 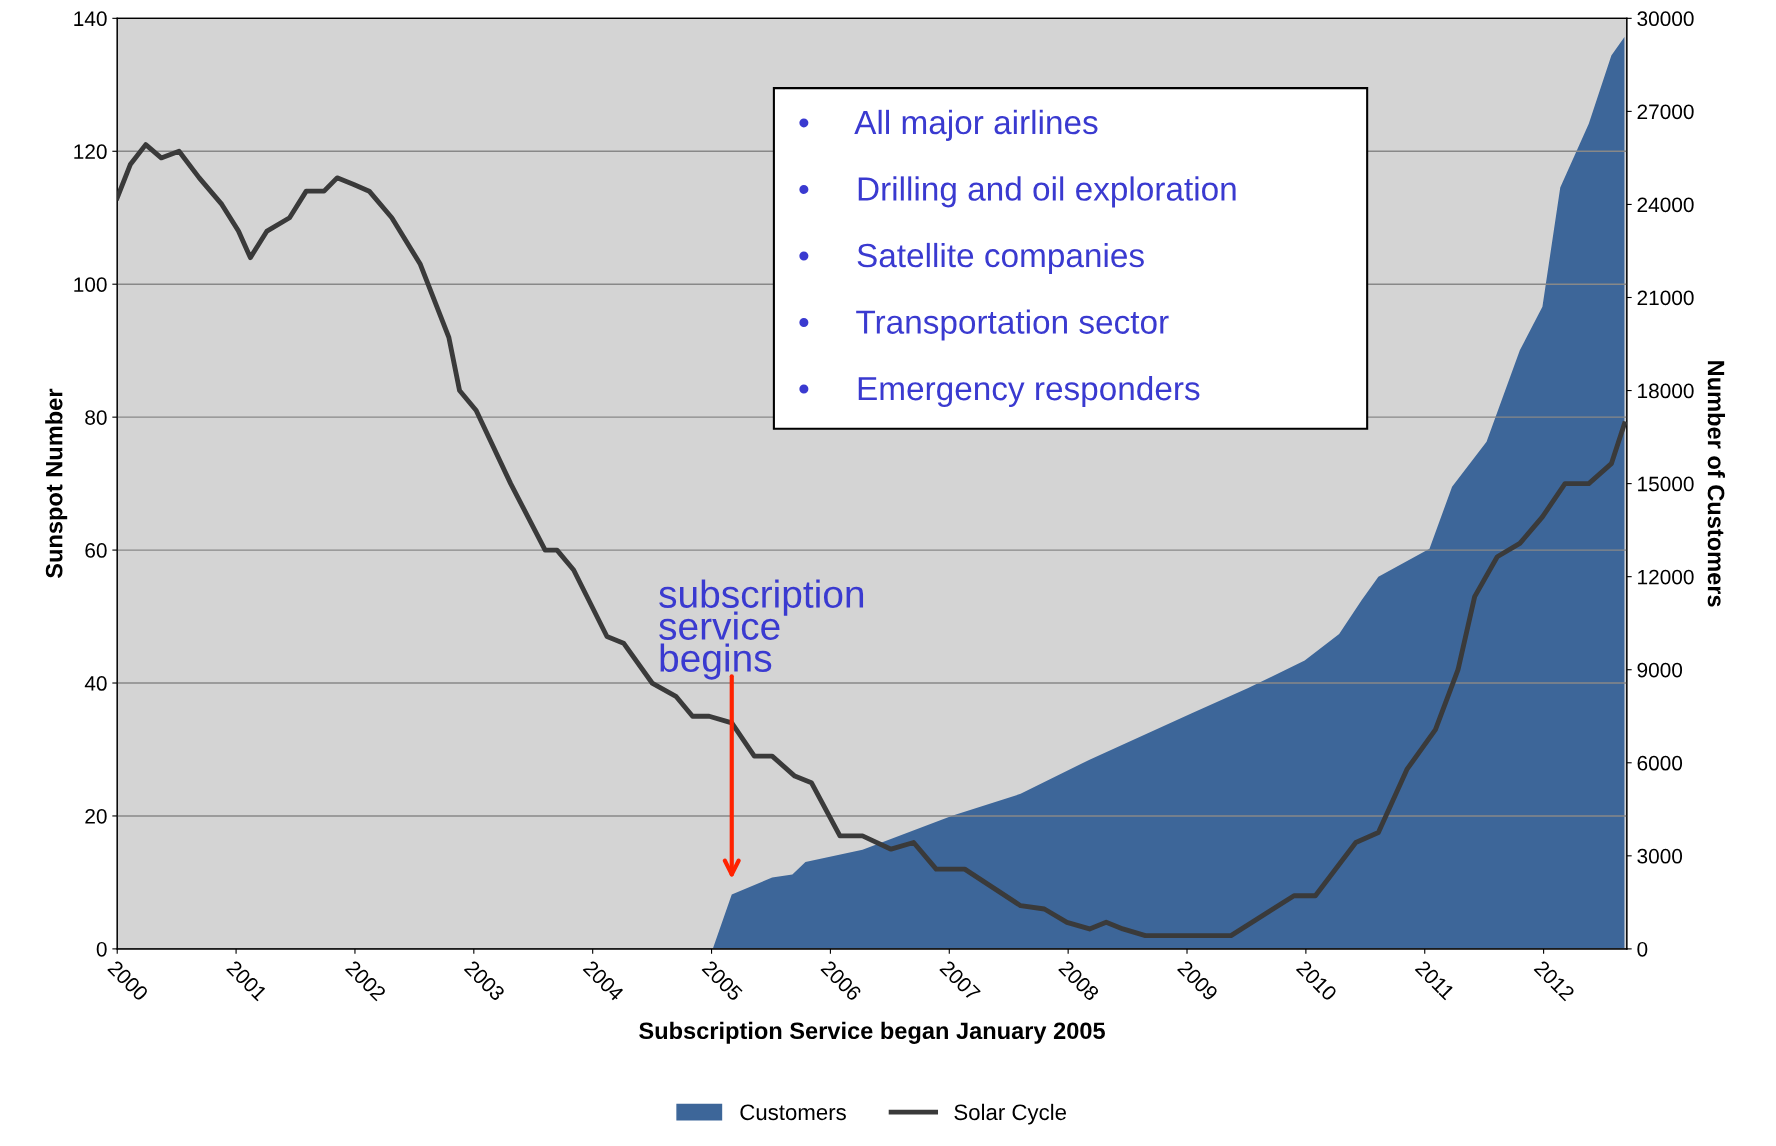 I want to click on y-tick-label: 0, so click(x=101, y=949).